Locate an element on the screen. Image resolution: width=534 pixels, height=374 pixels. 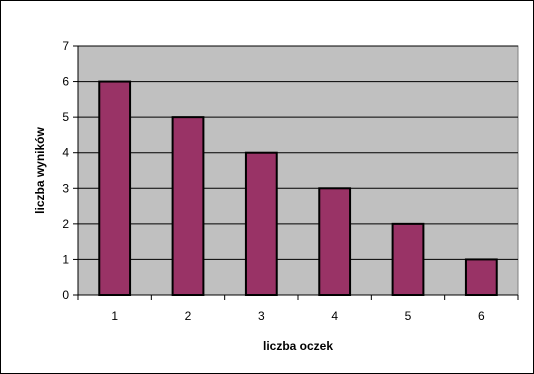
x-tick-labels: 1 2 3 4 5 6 is located at coordinates (298, 316).